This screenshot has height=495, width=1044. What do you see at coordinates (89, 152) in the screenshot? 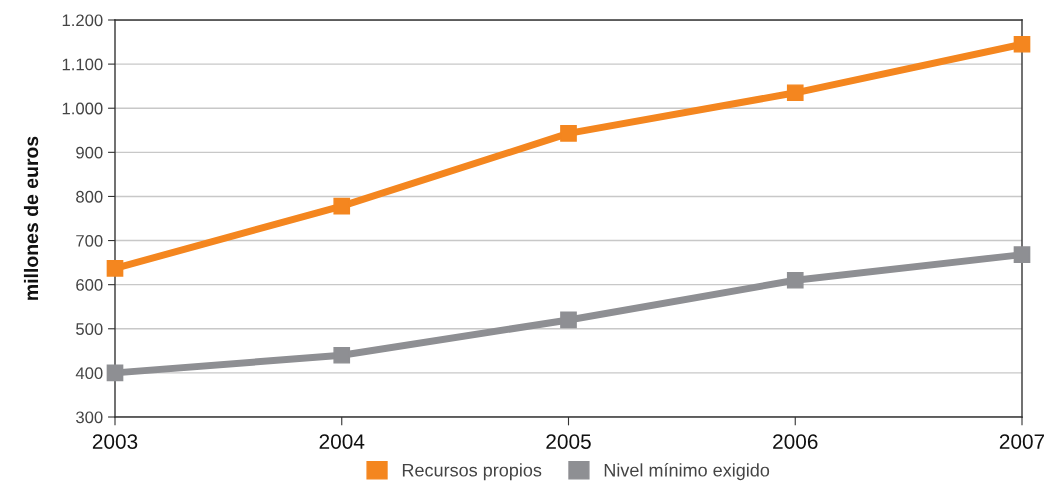
I see `y-tick-label: 900` at bounding box center [89, 152].